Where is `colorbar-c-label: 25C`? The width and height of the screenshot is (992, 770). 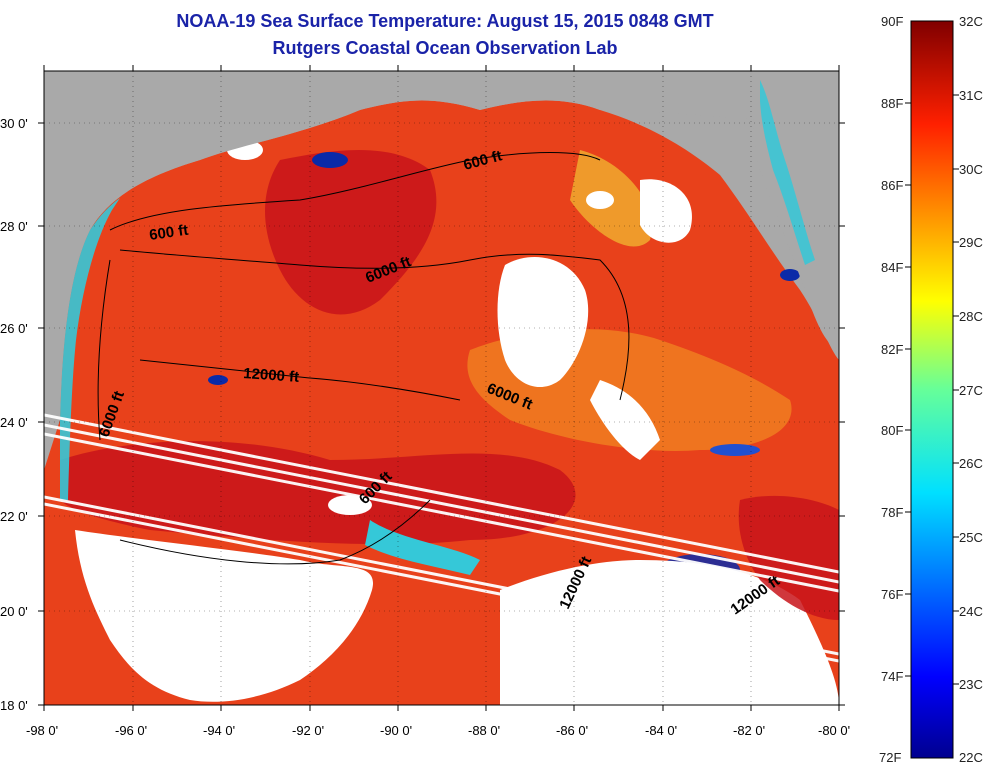
colorbar-c-label: 25C is located at coordinates (971, 537).